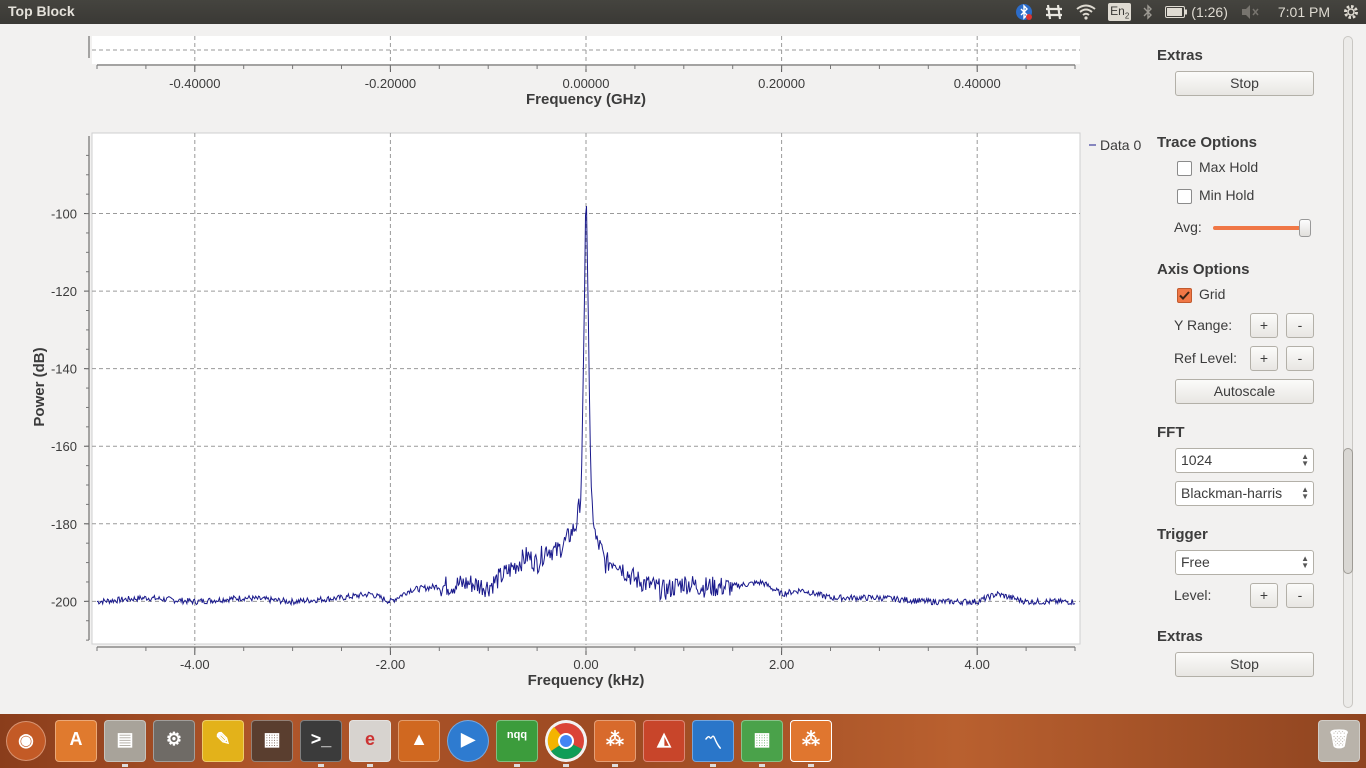  What do you see at coordinates (1197, 460) in the screenshot?
I see `fft-size-value: 1024` at bounding box center [1197, 460].